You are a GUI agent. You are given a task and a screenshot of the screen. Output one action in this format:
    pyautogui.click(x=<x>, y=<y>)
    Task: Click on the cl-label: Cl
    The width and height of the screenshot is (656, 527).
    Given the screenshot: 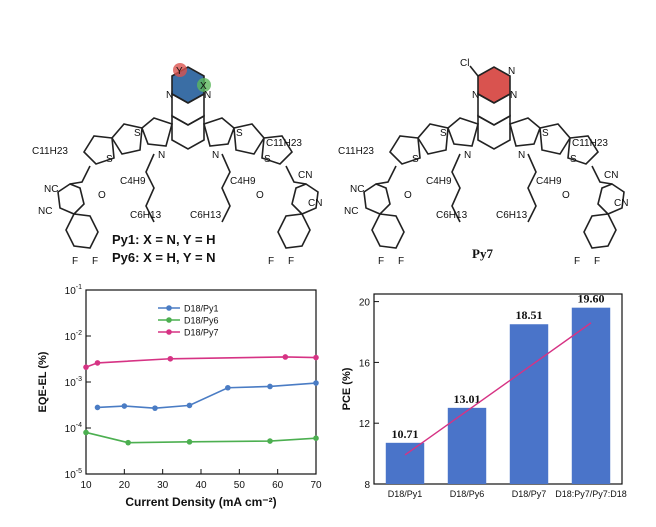 What is the action you would take?
    pyautogui.click(x=464, y=63)
    